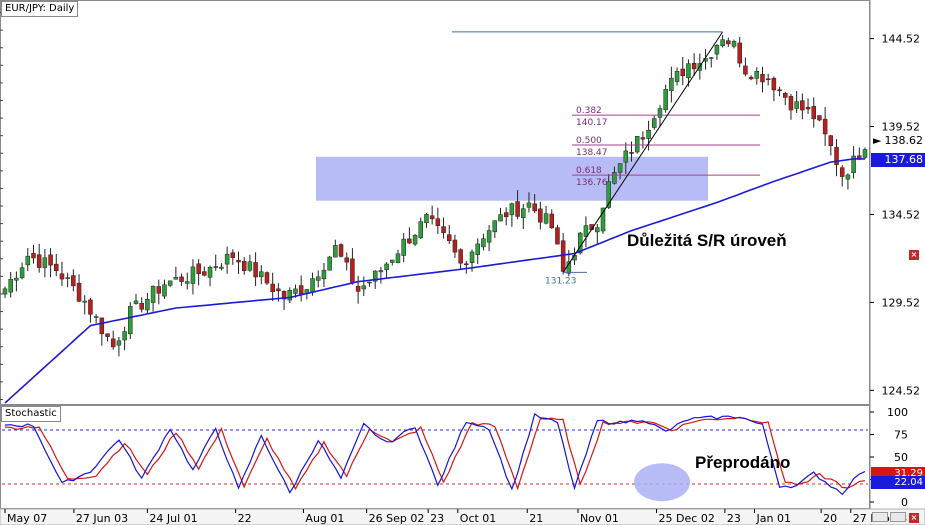  I want to click on oversold-annotation: Přeprodáno, so click(743, 462).